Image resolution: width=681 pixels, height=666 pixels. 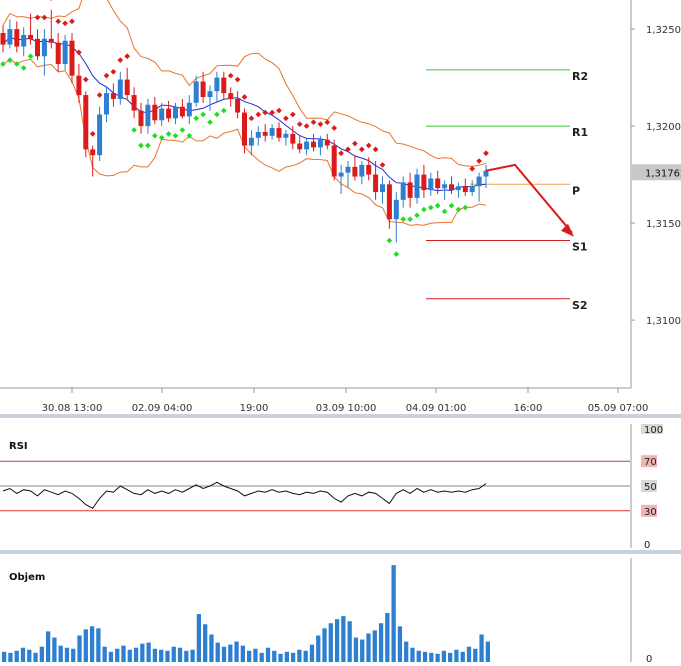 I want to click on rsi-tick-label: 30, so click(x=650, y=512).